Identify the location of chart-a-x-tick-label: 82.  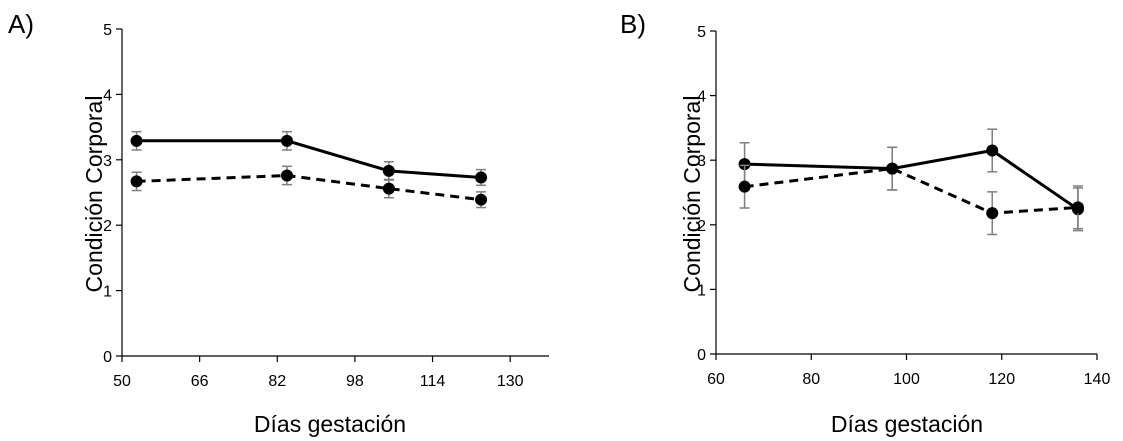
(277, 381).